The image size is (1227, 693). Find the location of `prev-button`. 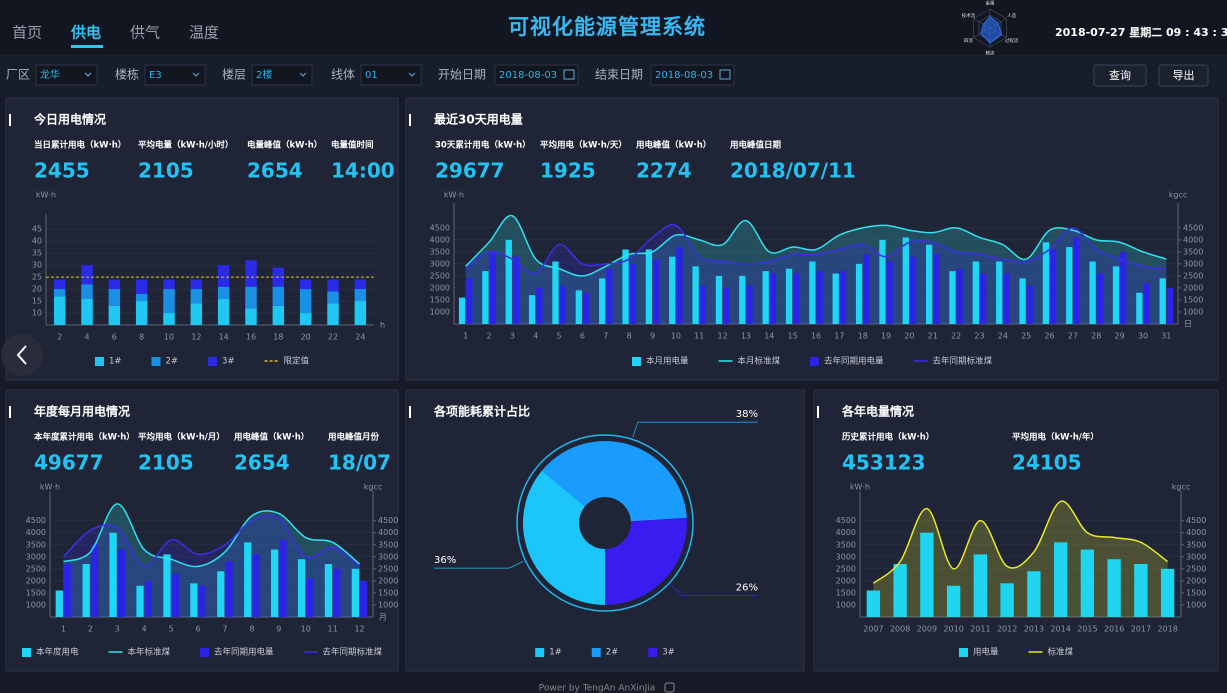

prev-button is located at coordinates (22, 355).